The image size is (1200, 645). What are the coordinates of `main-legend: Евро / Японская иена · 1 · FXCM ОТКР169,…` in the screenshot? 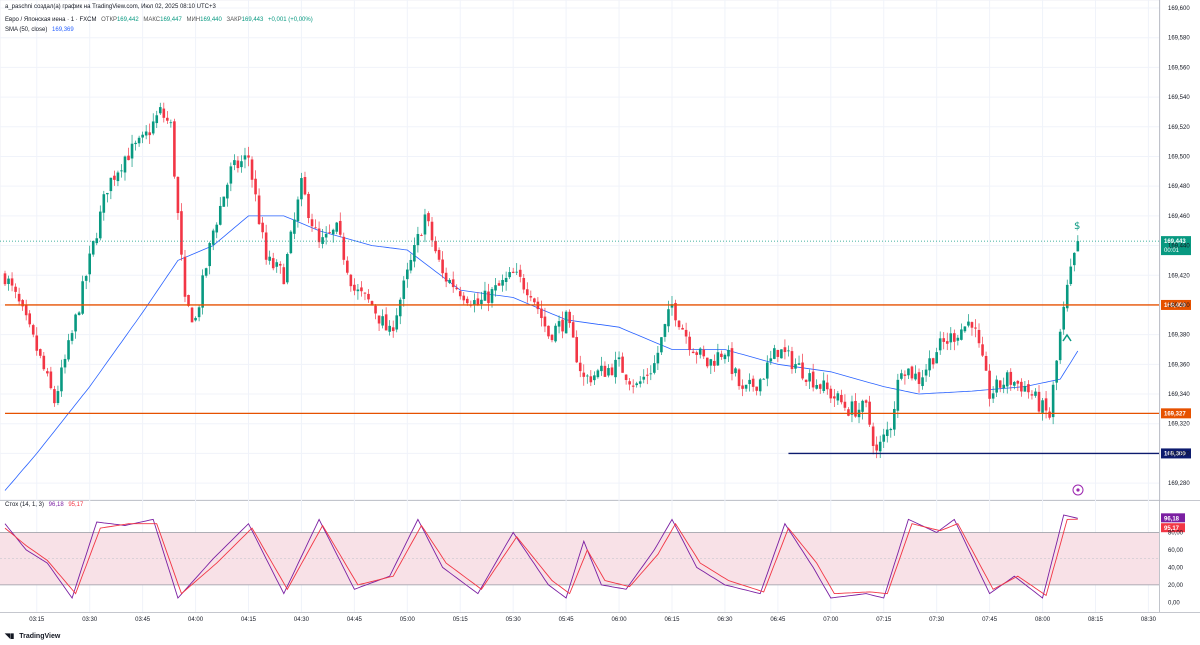 It's located at (160, 20).